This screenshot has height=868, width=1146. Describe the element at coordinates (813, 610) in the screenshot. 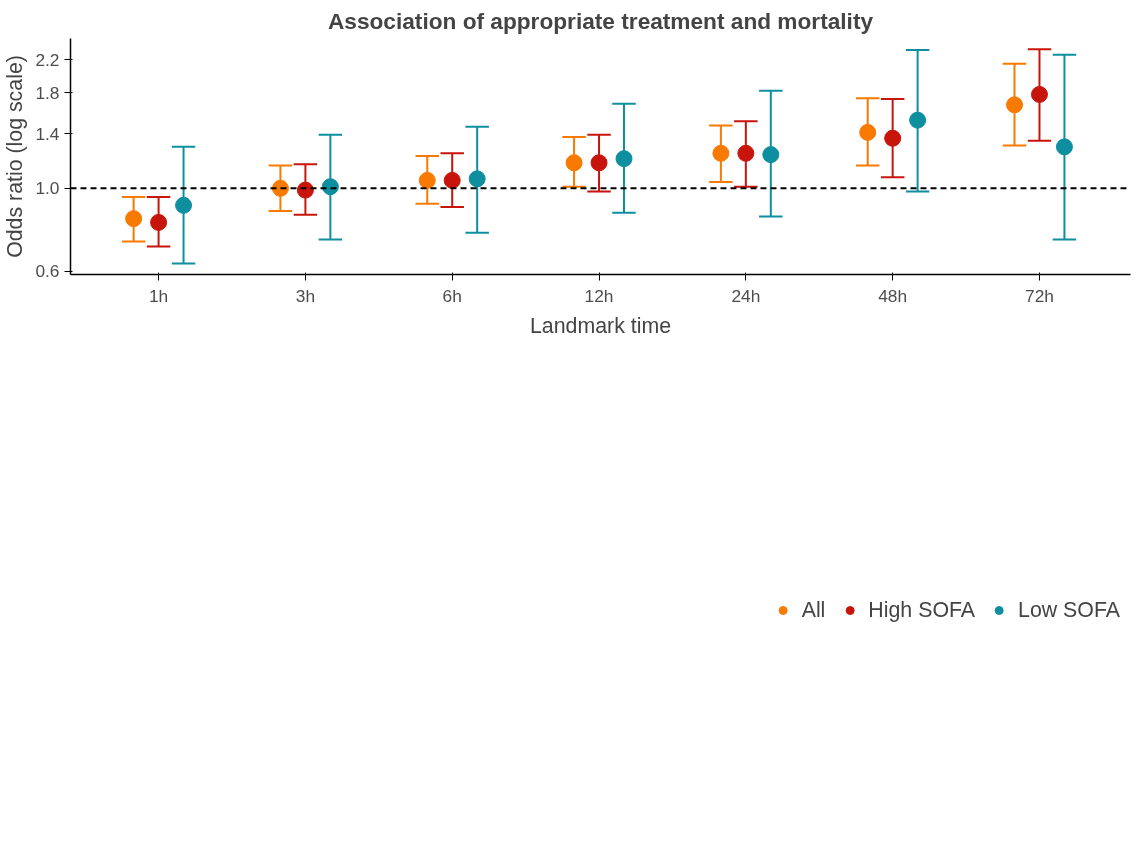

I see `legend-label: All` at that location.